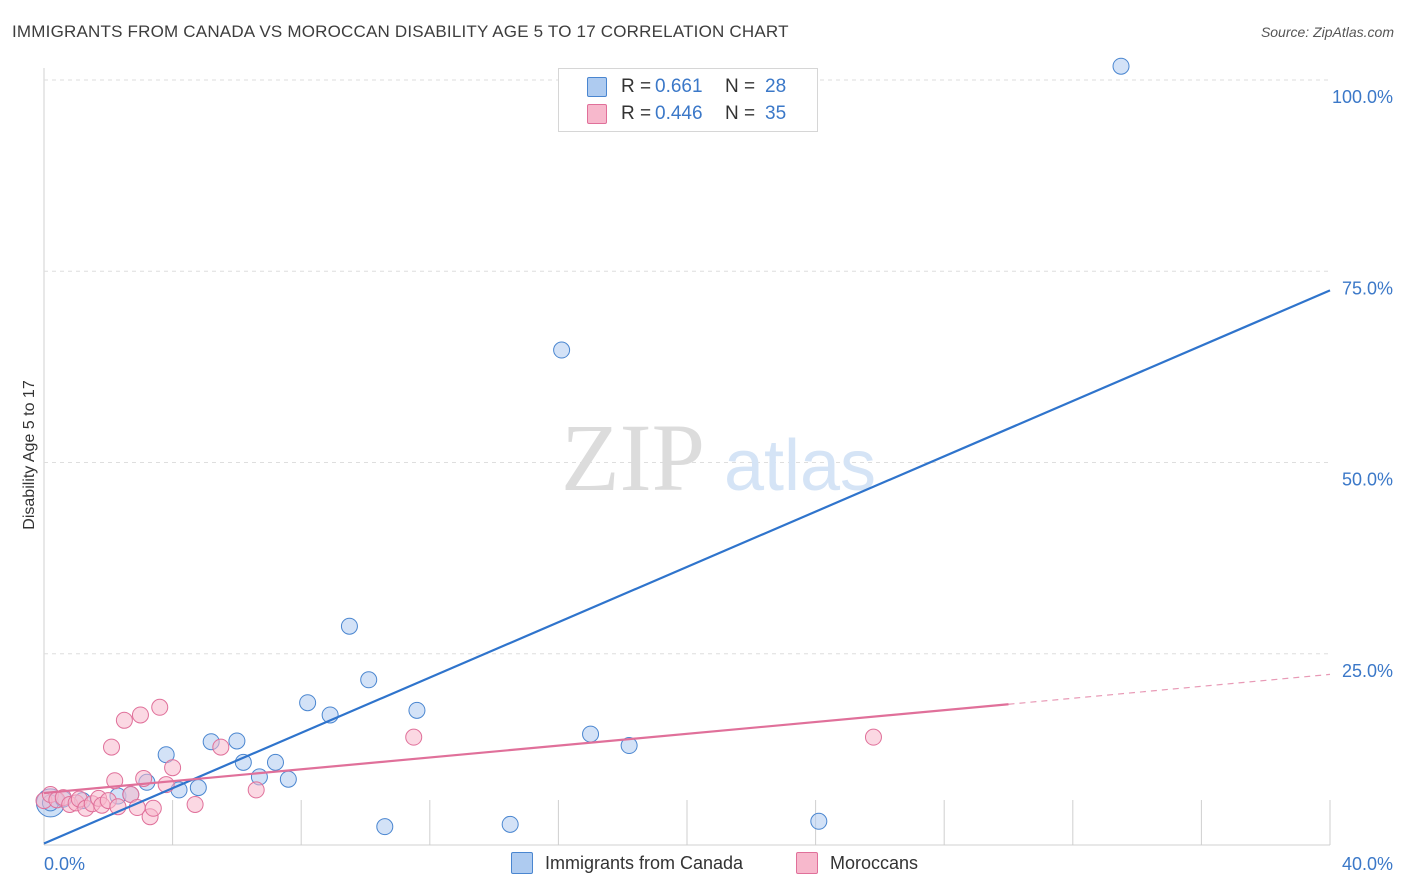 The width and height of the screenshot is (1406, 892). Describe the element at coordinates (776, 113) in the screenshot. I see `legend-n-value: 35` at that location.